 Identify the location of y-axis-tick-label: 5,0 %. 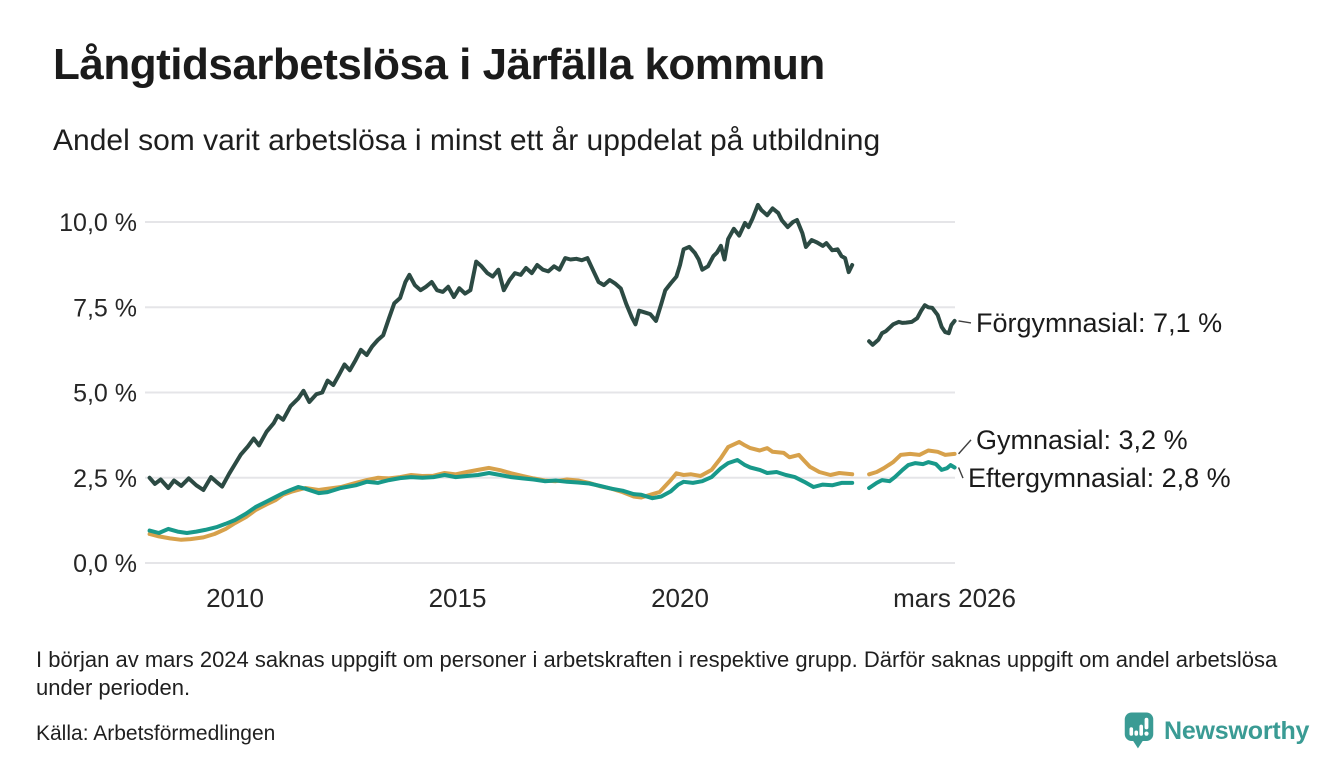
(105, 394).